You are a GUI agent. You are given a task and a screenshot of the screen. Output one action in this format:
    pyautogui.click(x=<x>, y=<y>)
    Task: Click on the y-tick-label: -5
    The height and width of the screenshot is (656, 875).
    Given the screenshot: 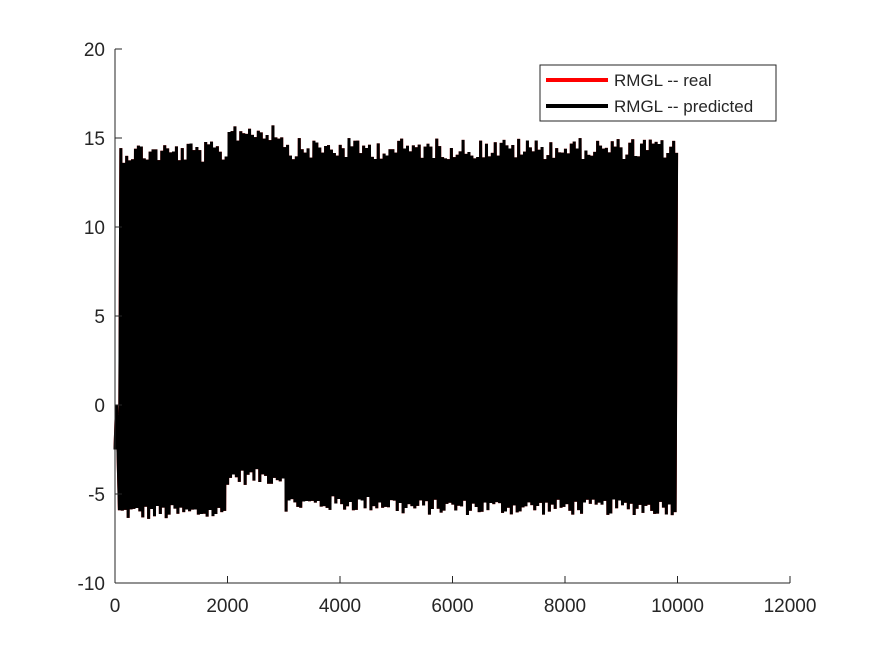 What is the action you would take?
    pyautogui.click(x=96, y=495)
    